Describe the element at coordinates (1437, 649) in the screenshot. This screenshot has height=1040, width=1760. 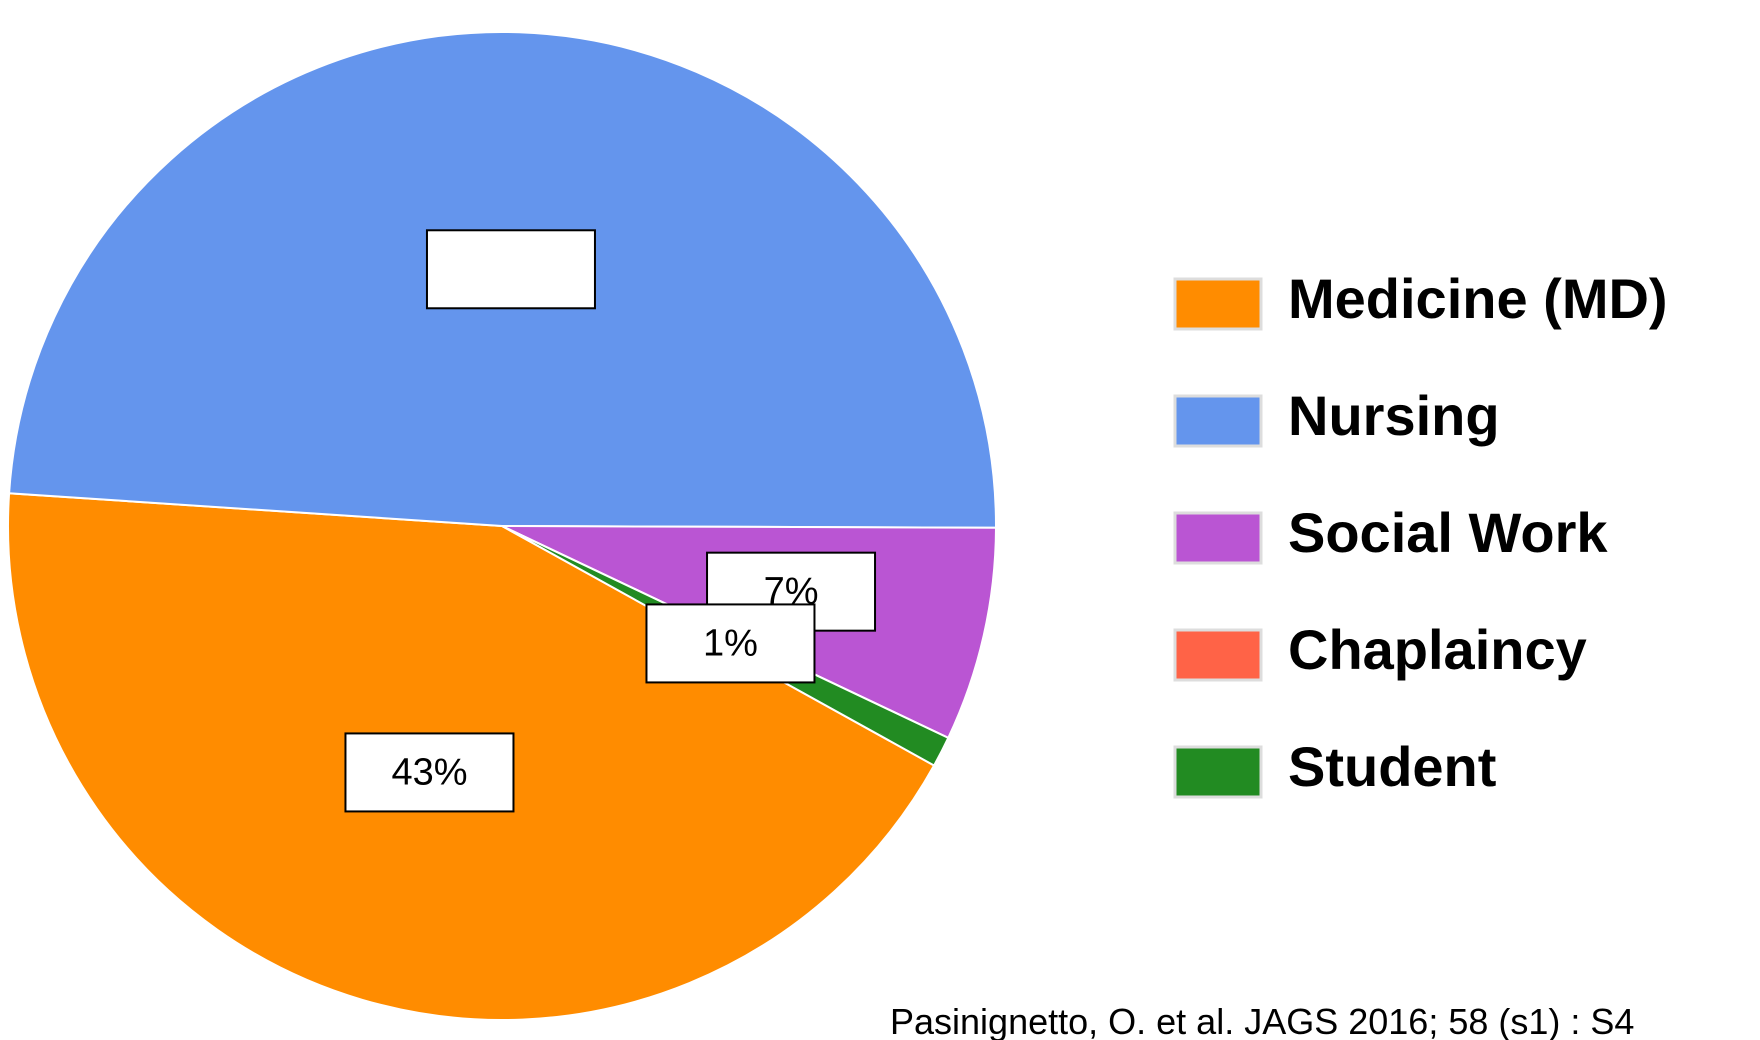
I see `legend-label: Chaplaincy` at that location.